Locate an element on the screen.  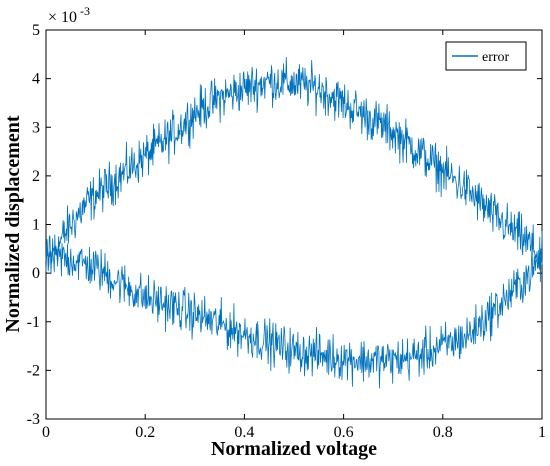
y-tick-label: -2 is located at coordinates (33, 370).